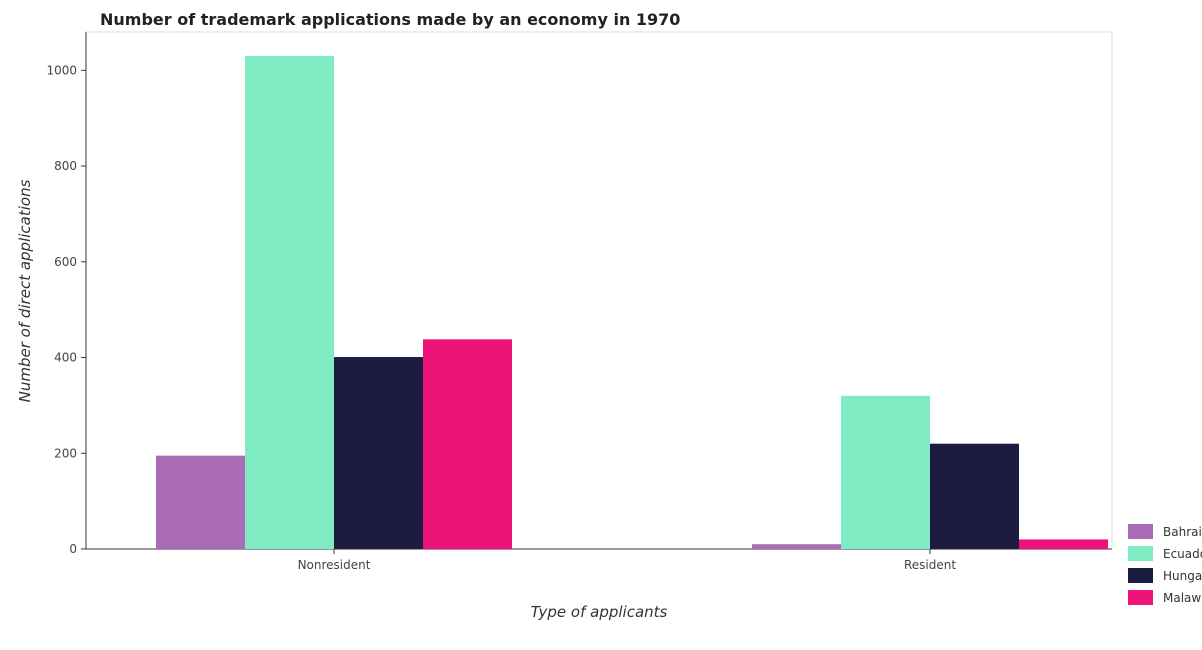 The image size is (1202, 650). What do you see at coordinates (974, 496) in the screenshot?
I see `bar-hungary-resident` at bounding box center [974, 496].